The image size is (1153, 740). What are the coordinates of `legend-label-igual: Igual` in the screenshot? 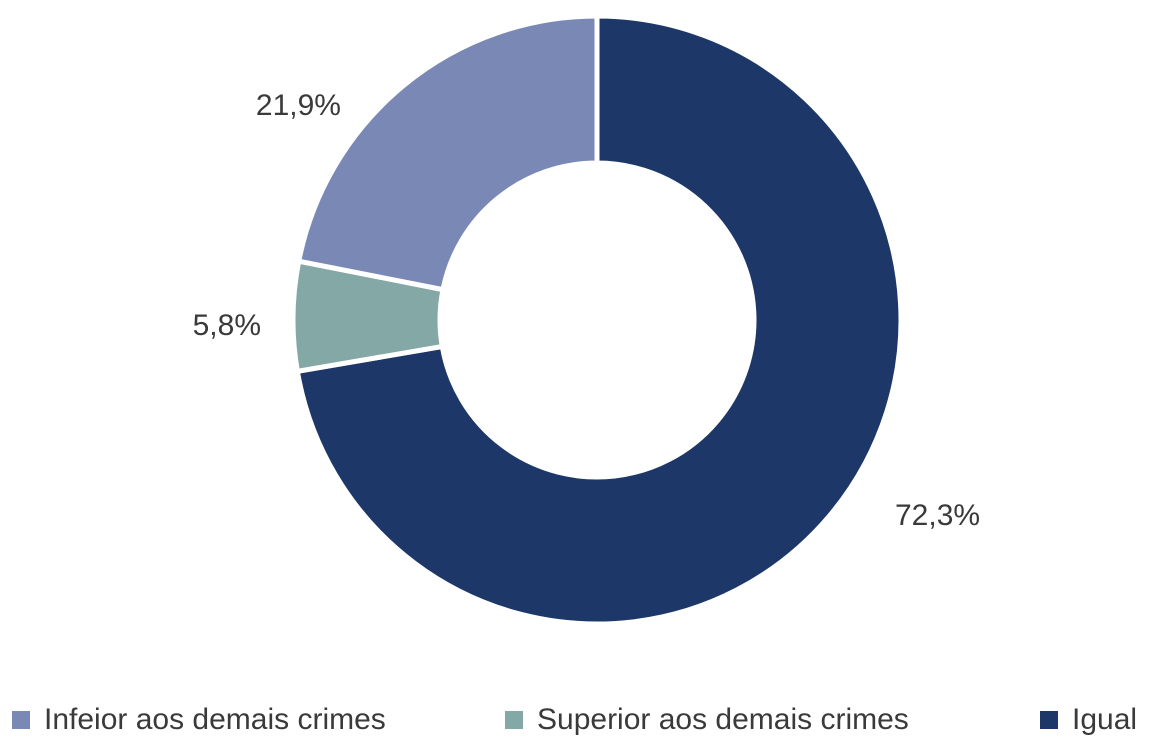 It's located at (1105, 719).